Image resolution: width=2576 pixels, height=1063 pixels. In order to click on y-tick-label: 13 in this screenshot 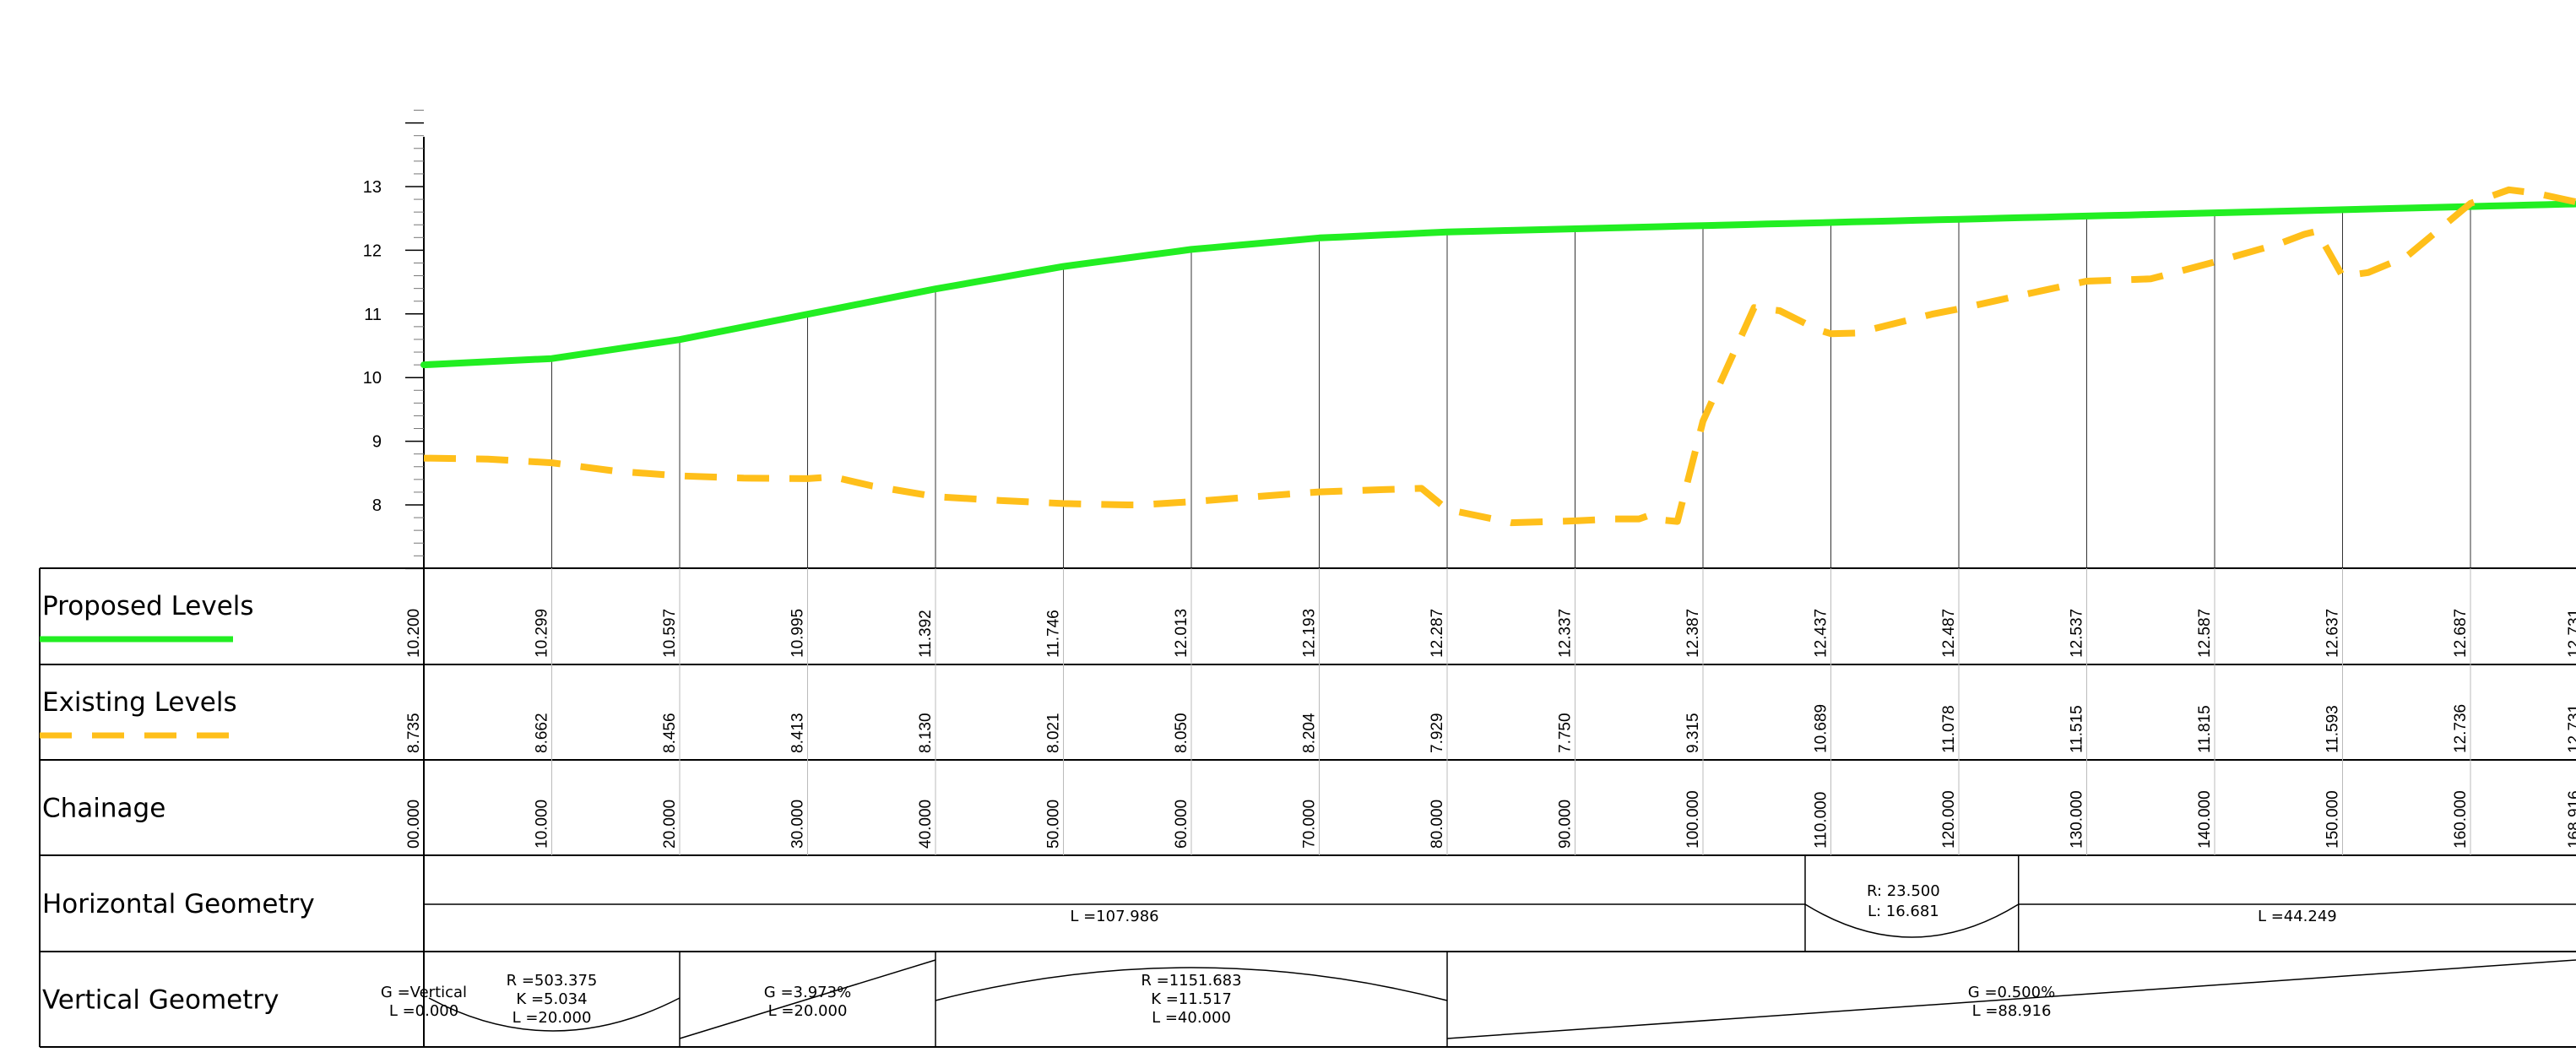, I will do `click(372, 187)`.